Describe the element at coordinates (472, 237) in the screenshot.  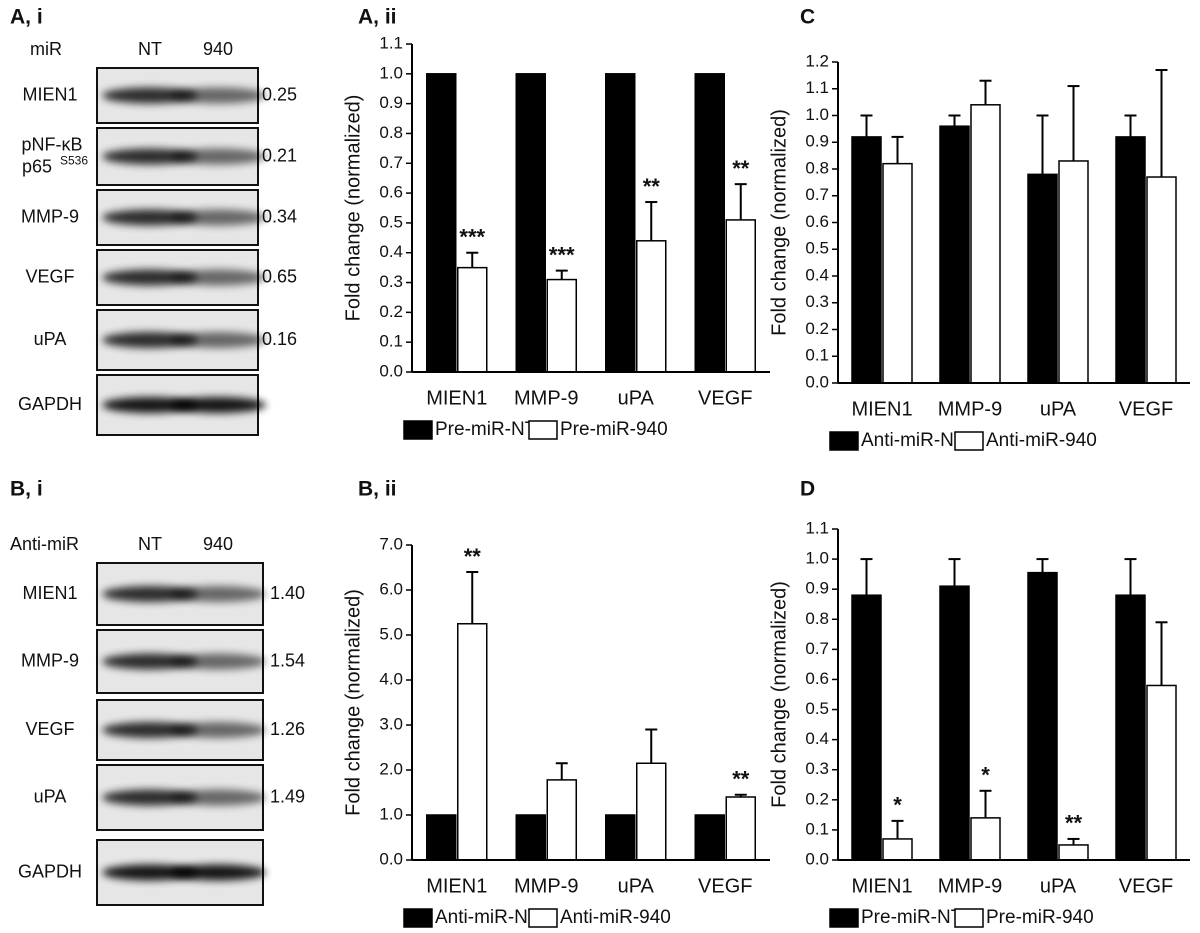
I see `significance-marker: ***` at that location.